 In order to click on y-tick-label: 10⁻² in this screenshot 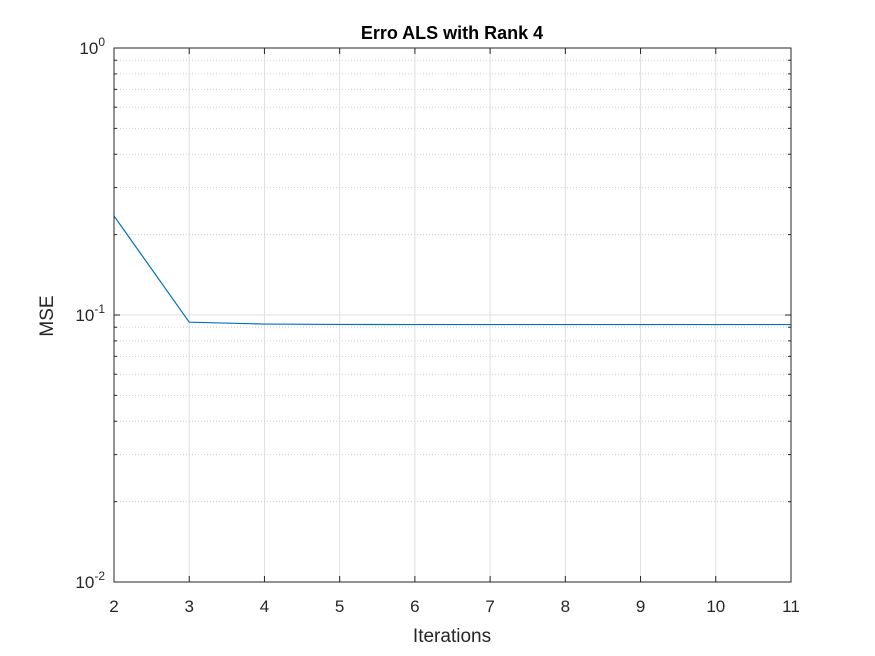, I will do `click(90, 580)`.